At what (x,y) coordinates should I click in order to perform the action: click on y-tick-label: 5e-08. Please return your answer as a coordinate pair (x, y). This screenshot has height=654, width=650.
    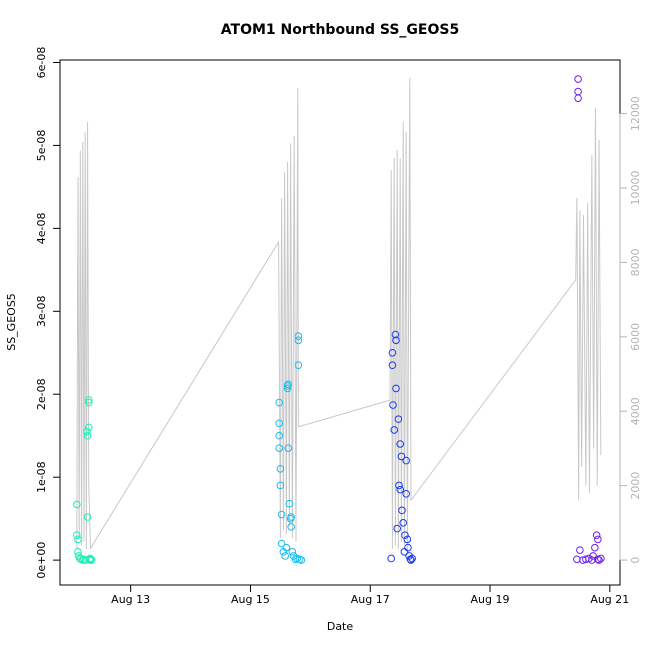
    Looking at the image, I should click on (41, 146).